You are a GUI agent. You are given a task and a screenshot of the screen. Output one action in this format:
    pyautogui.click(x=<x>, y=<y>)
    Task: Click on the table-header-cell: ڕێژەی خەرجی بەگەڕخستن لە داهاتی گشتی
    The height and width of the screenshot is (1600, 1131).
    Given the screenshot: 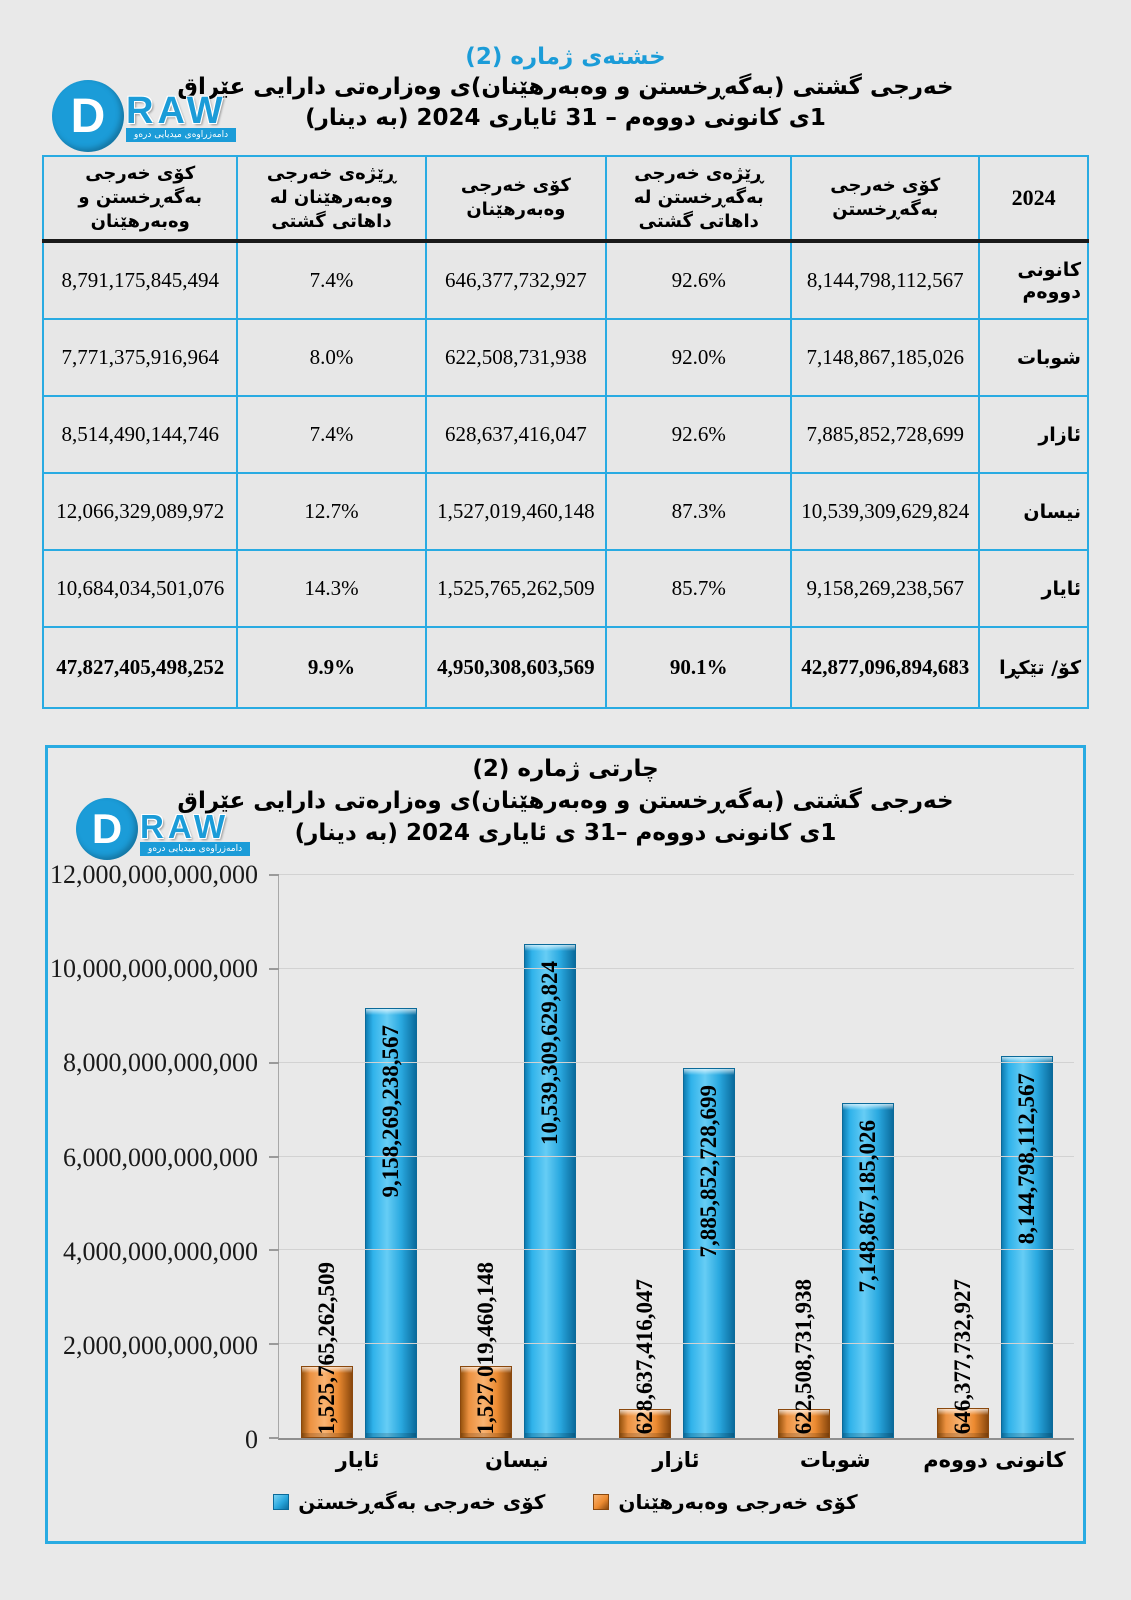 What is the action you would take?
    pyautogui.click(x=699, y=199)
    